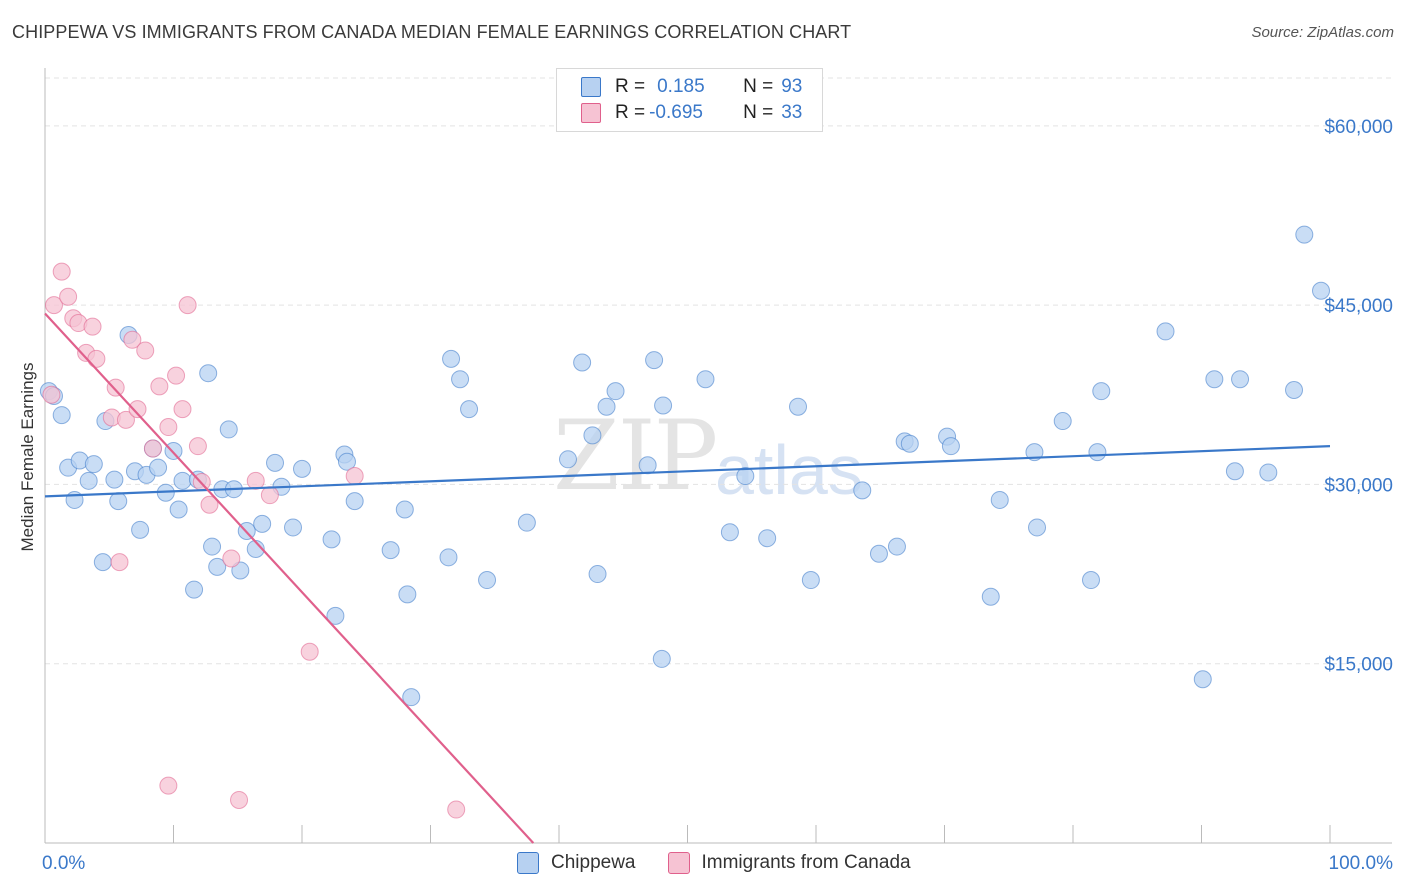 This screenshot has width=1406, height=892. I want to click on y-tick-label: $15,000, so click(1358, 665).